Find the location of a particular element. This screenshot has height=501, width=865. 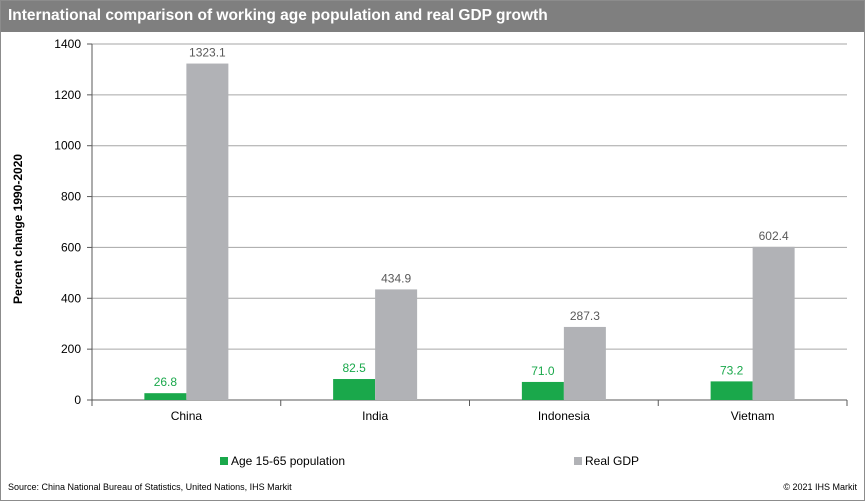

y-tick-label: 0 is located at coordinates (77, 400).